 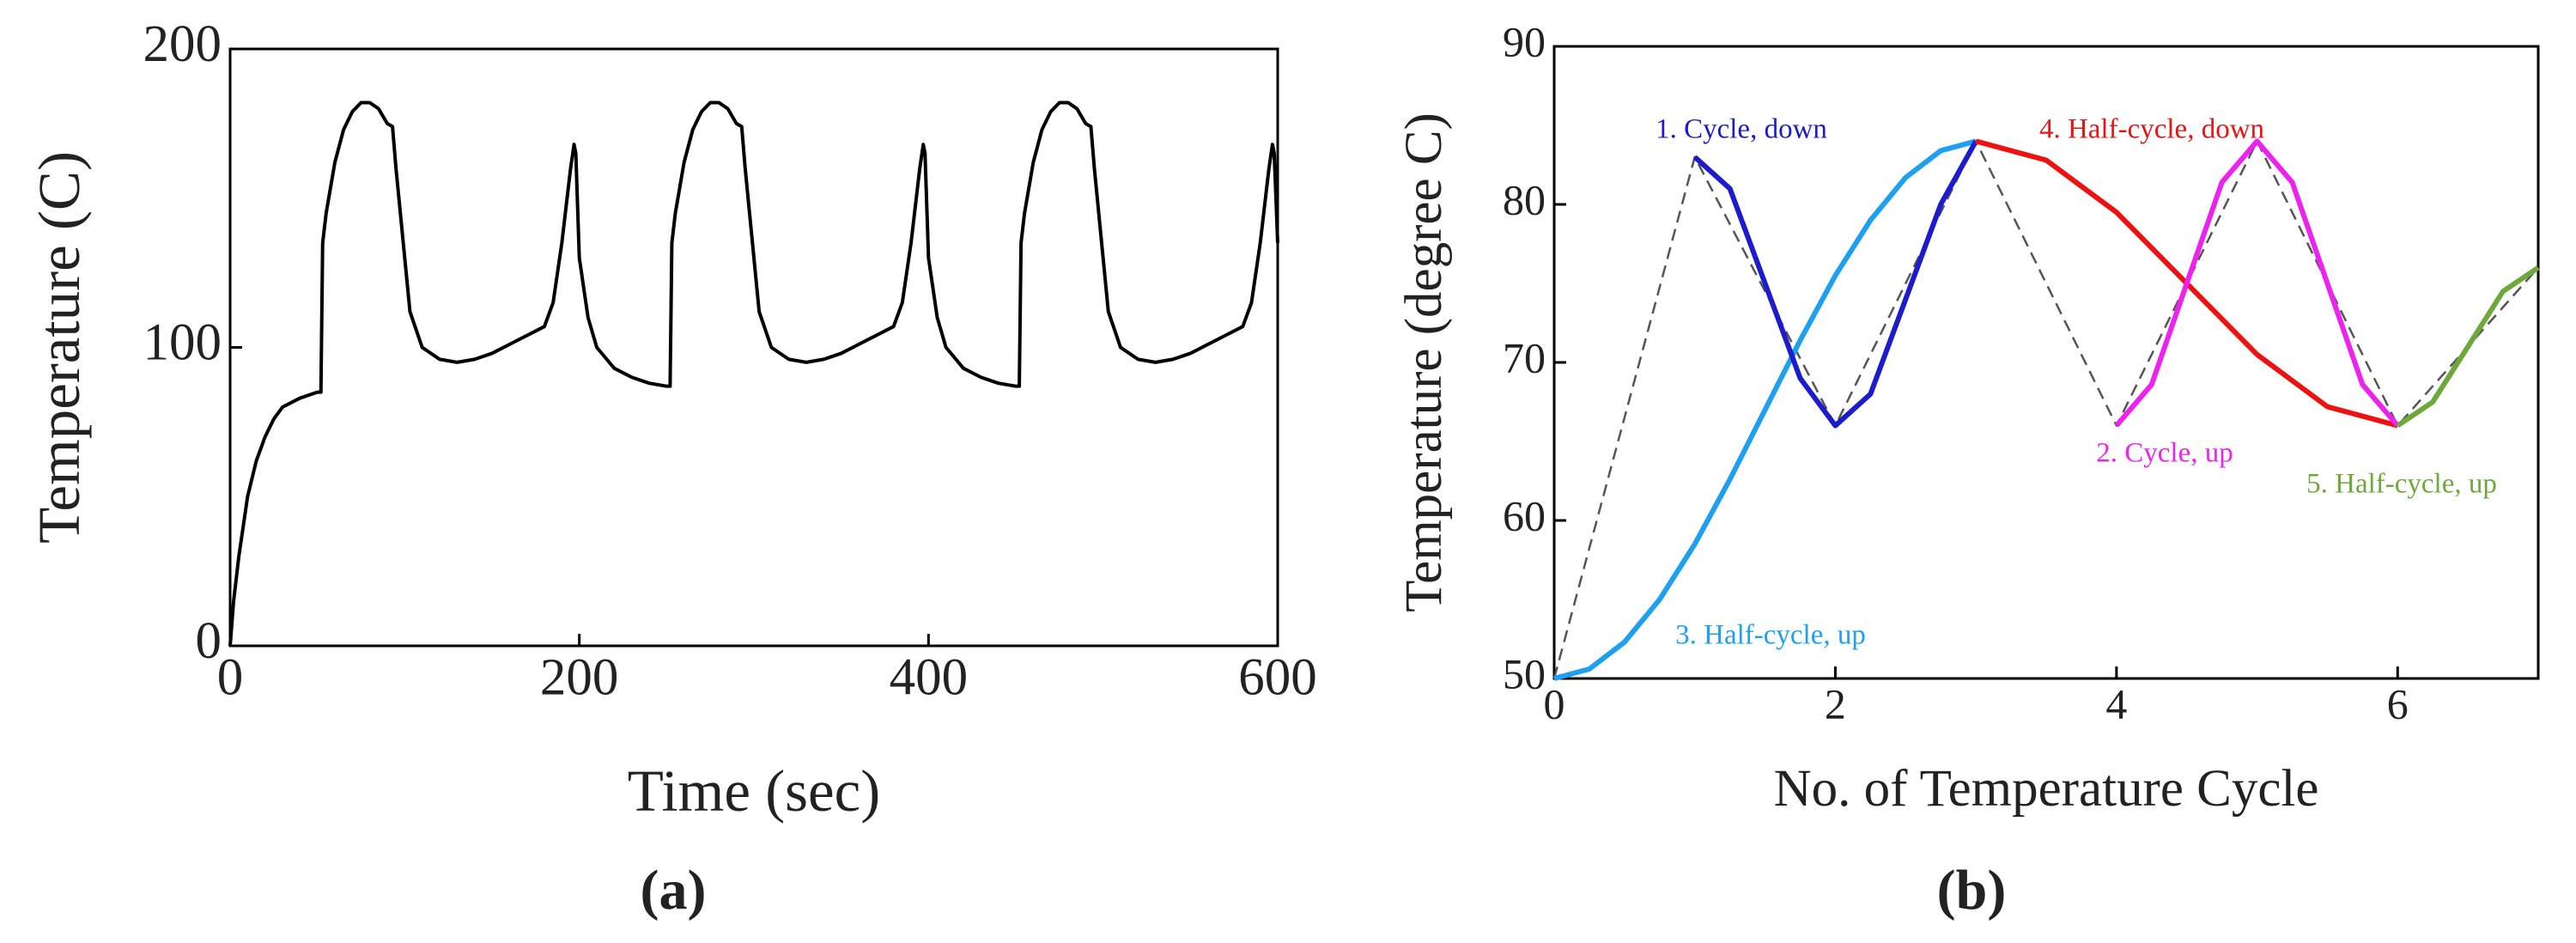 I want to click on x-axis-label: Time (sec), so click(x=755, y=791).